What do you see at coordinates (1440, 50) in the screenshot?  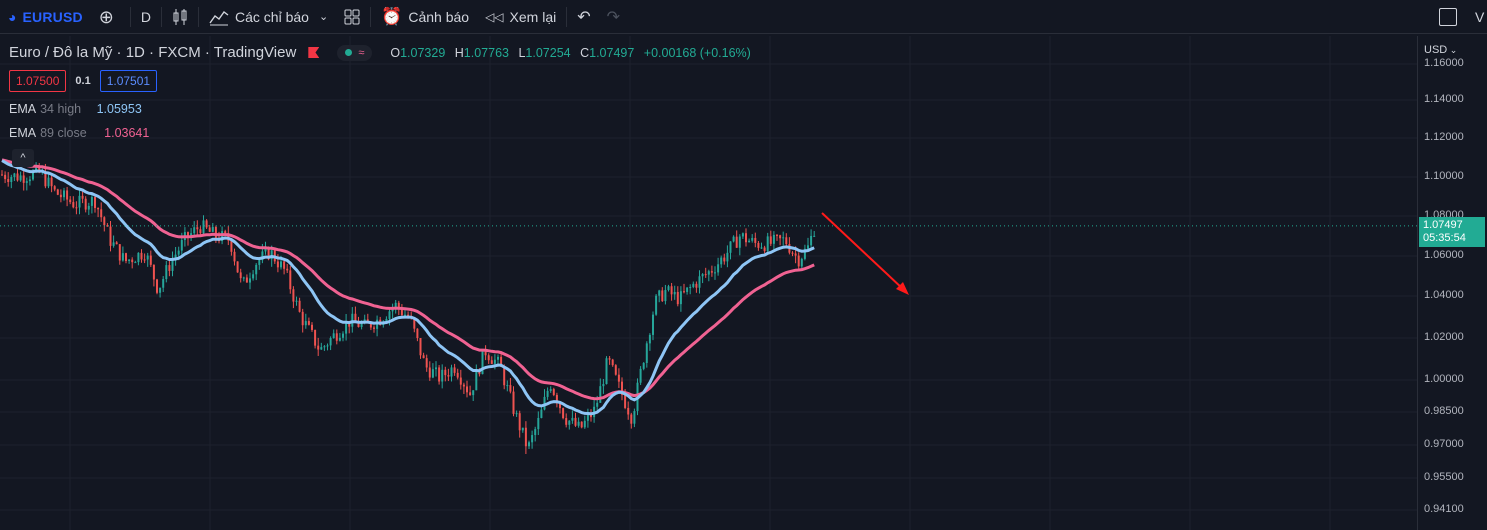 I see `currency-selector: USD ⌄` at bounding box center [1440, 50].